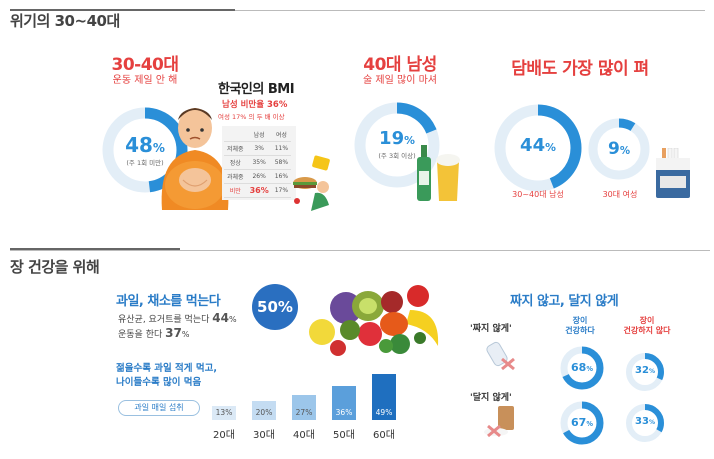 The height and width of the screenshot is (459, 714). I want to click on fruit-title: 과일, 채소를 먹는다, so click(168, 301).